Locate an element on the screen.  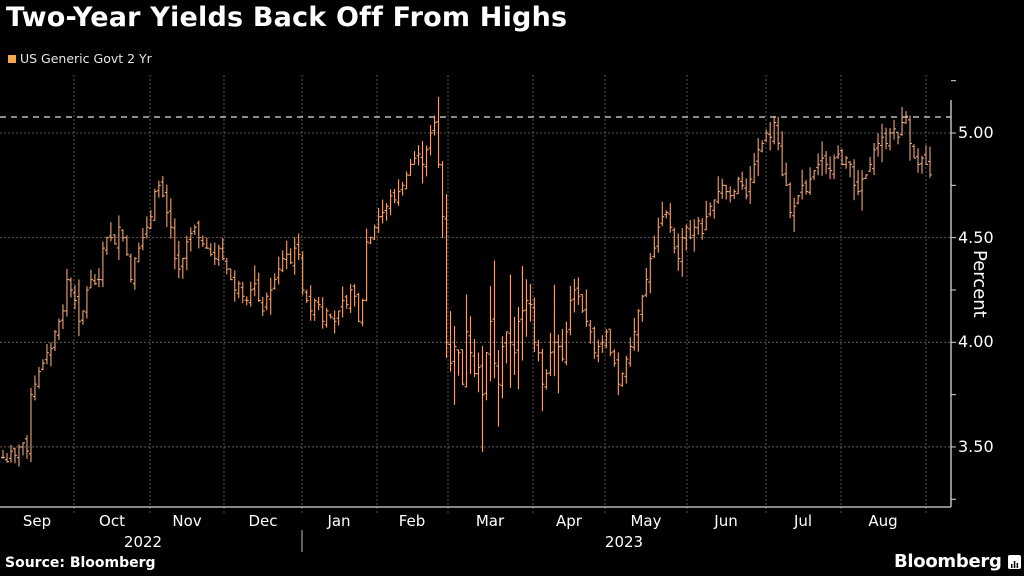
legend: US Generic Govt 2 Yr is located at coordinates (80, 58).